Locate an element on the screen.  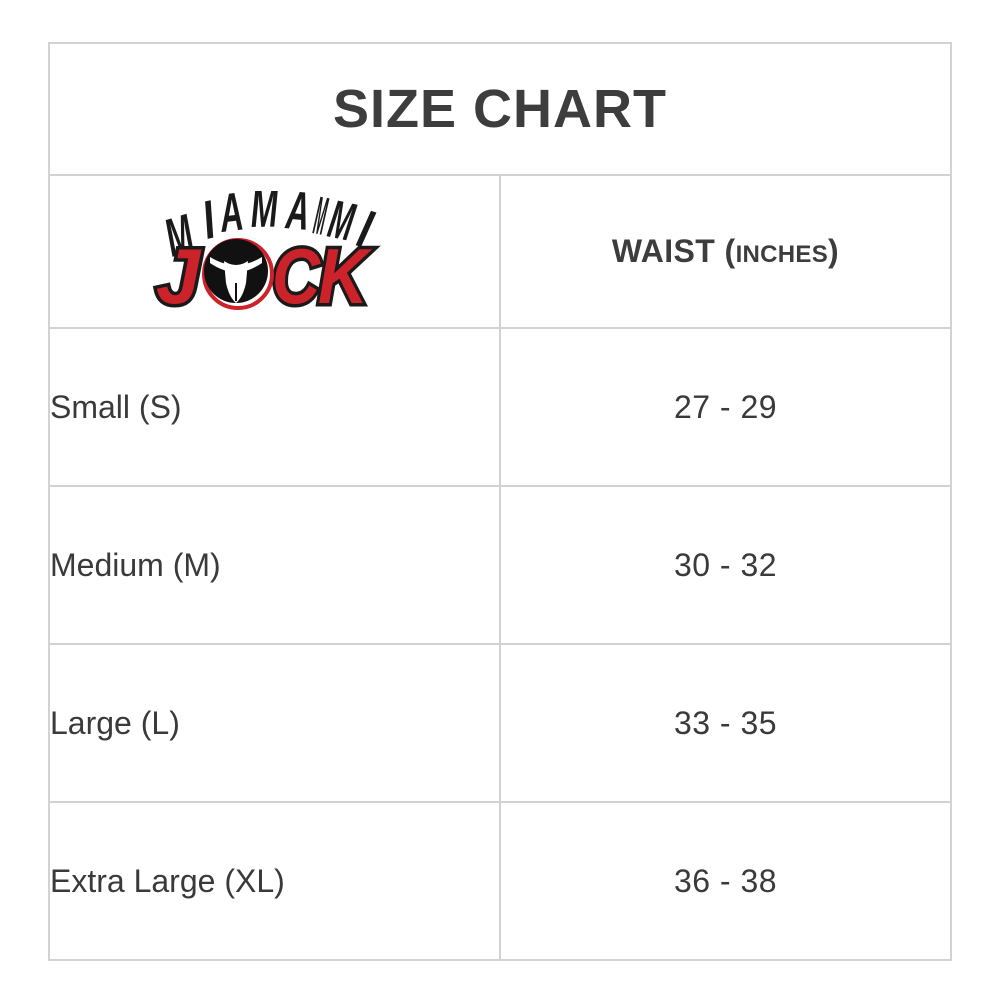
waist-header-main: WAIST is located at coordinates (663, 251).